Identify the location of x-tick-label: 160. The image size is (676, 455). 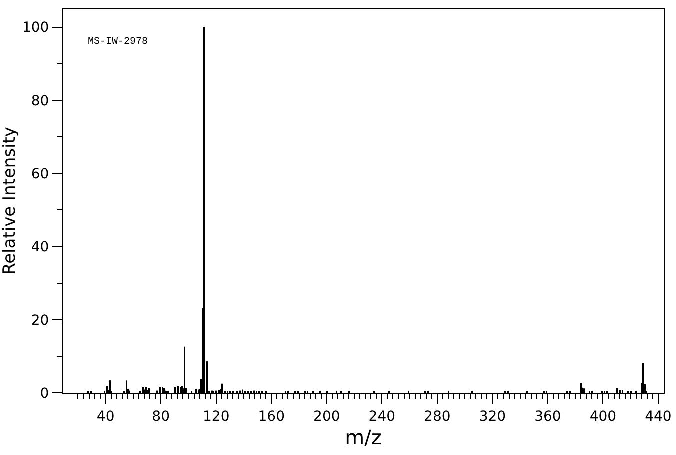
(271, 416).